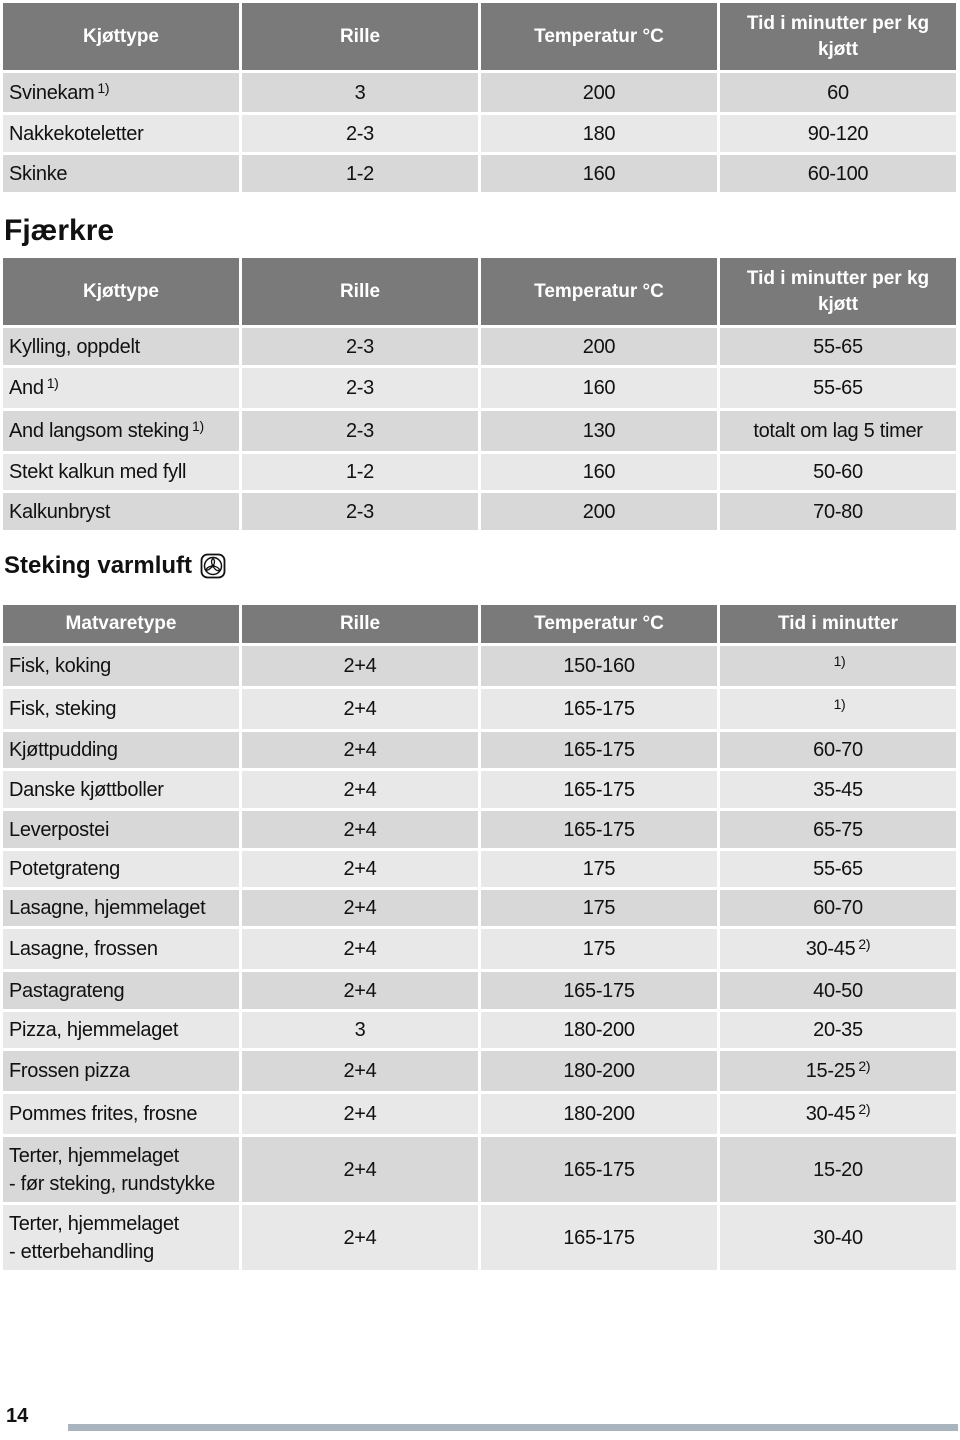 The height and width of the screenshot is (1440, 960). I want to click on cell-name: Fisk, koking, so click(121, 666).